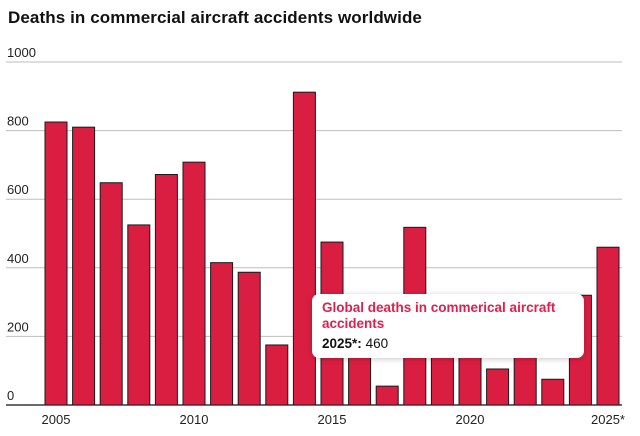 This screenshot has height=436, width=640. What do you see at coordinates (21, 224) in the screenshot?
I see `y-axis-ticks: 0 200 400 600 800 1000` at bounding box center [21, 224].